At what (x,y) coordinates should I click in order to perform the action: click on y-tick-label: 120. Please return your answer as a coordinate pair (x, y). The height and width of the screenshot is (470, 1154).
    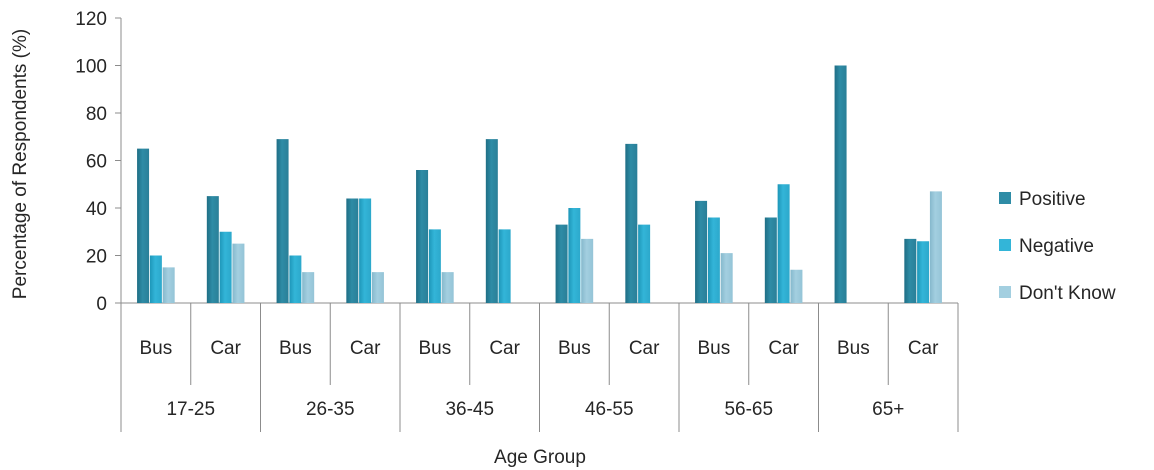
    Looking at the image, I should click on (91, 19).